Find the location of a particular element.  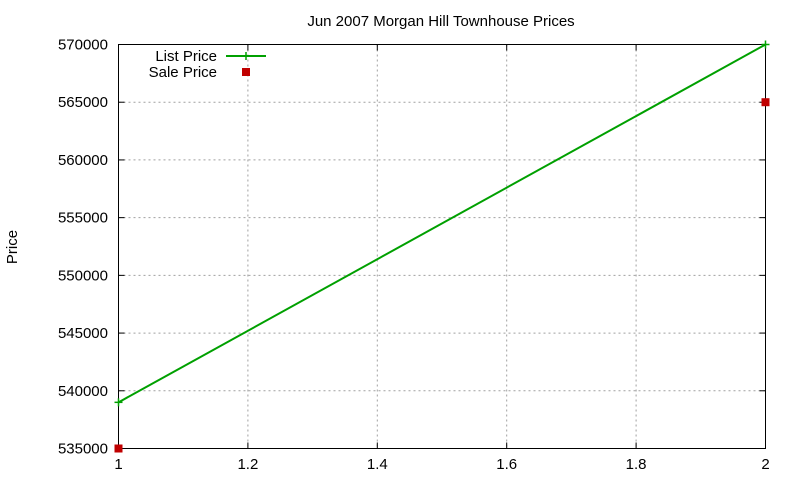

legend-label-list-price: List Price is located at coordinates (186, 56).